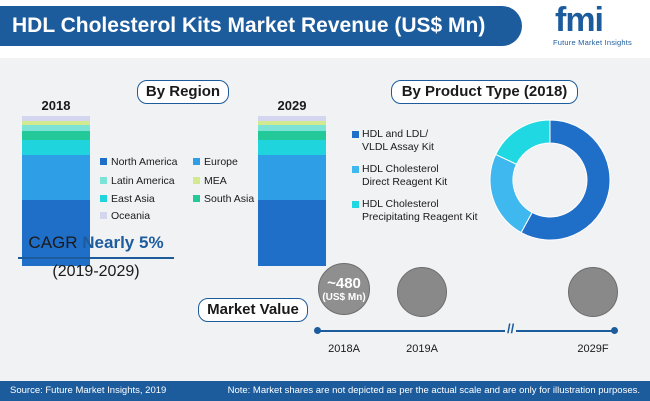 This screenshot has width=650, height=401. Describe the element at coordinates (422, 292) in the screenshot. I see `value-bubble-2019` at that location.